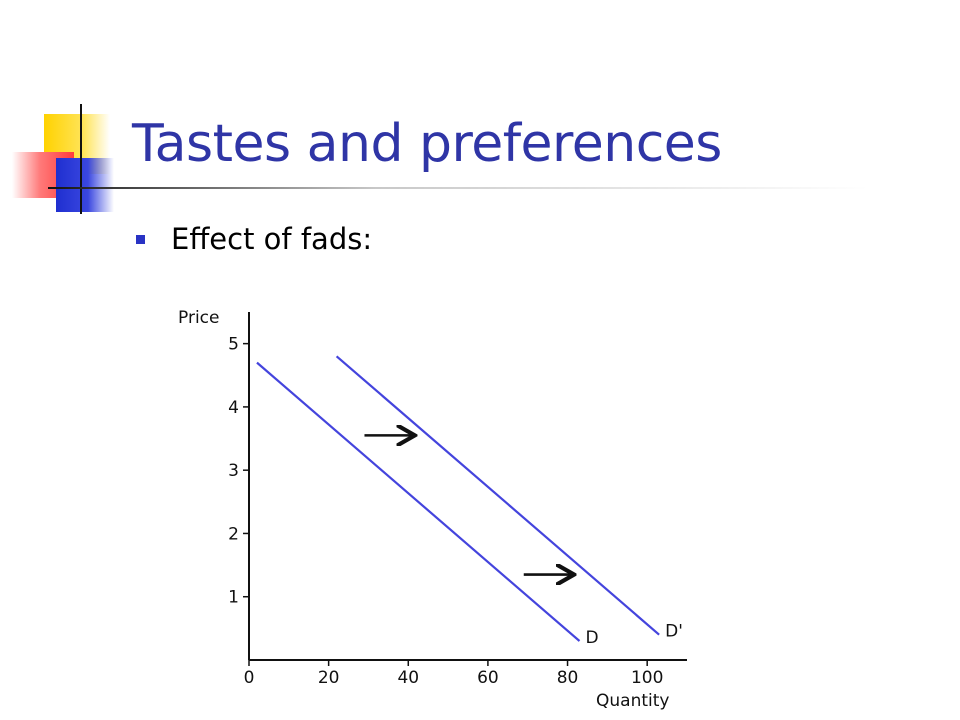 This screenshot has width=960, height=720. I want to click on series-label: D', so click(674, 632).